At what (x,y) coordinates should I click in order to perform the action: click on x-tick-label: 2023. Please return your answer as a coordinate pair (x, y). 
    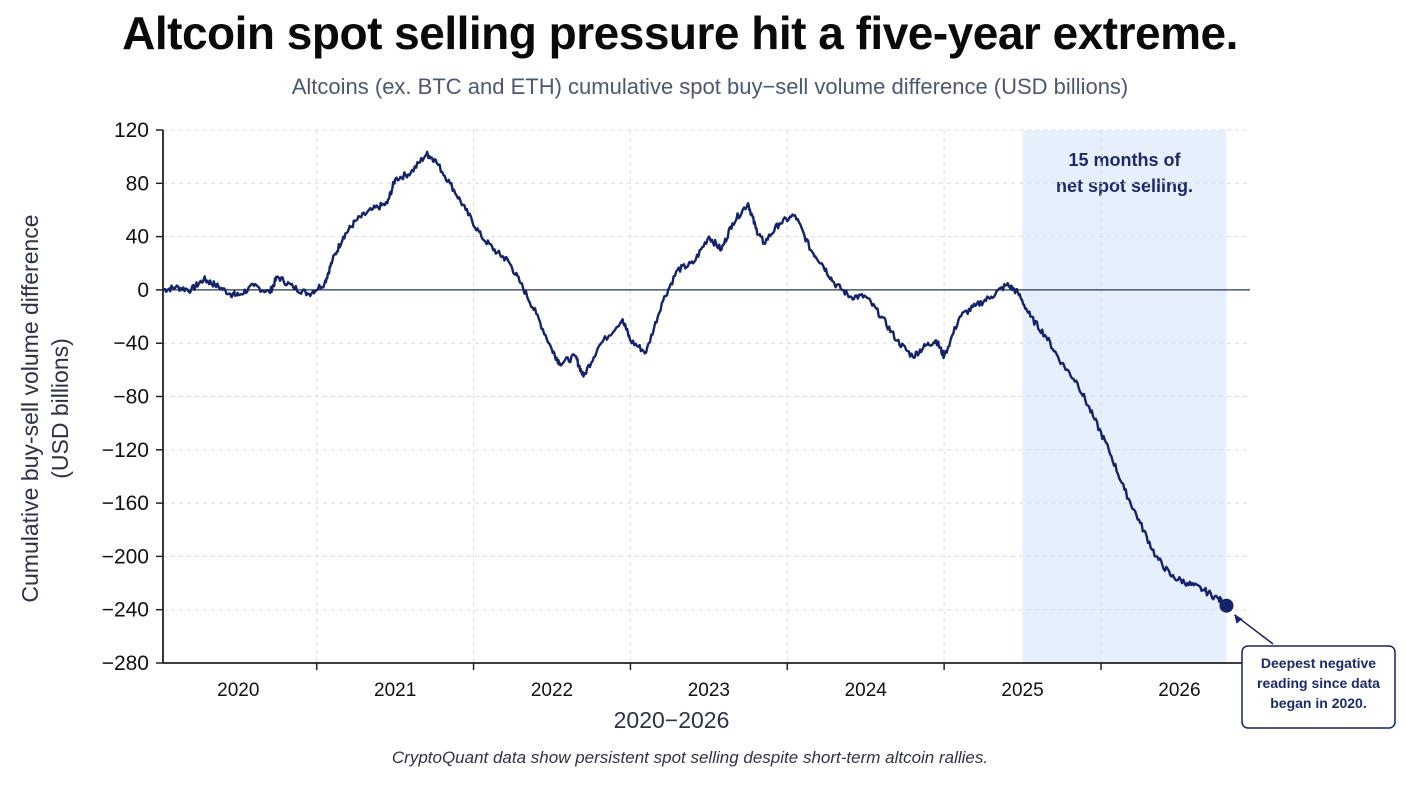
    Looking at the image, I should click on (709, 690).